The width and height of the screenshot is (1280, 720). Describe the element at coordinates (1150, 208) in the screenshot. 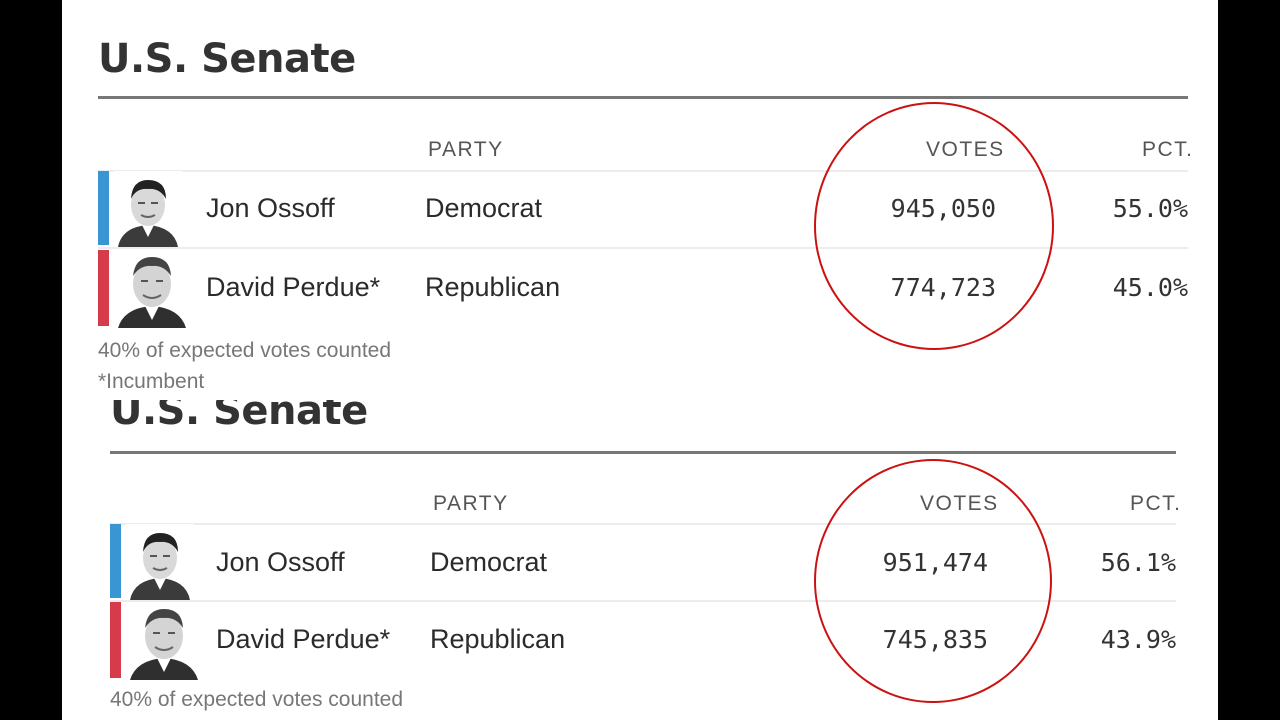

I see `candidate-pct: 55.0%` at that location.